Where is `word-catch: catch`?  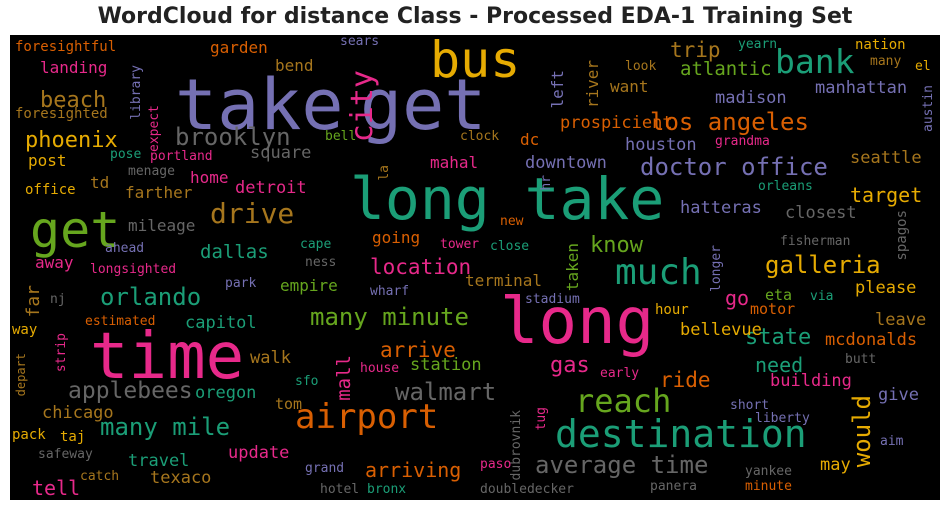 word-catch: catch is located at coordinates (100, 476).